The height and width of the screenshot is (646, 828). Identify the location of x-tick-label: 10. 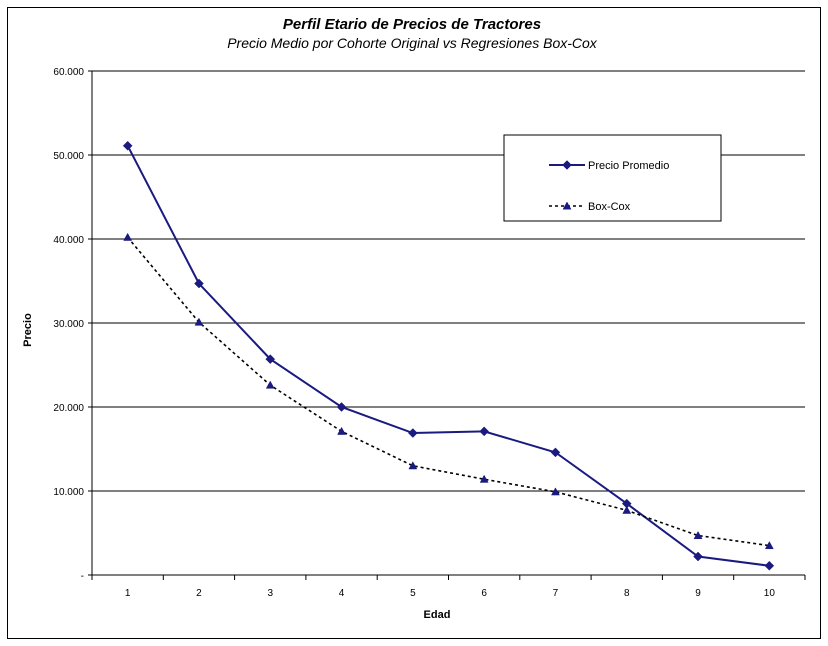
(770, 593).